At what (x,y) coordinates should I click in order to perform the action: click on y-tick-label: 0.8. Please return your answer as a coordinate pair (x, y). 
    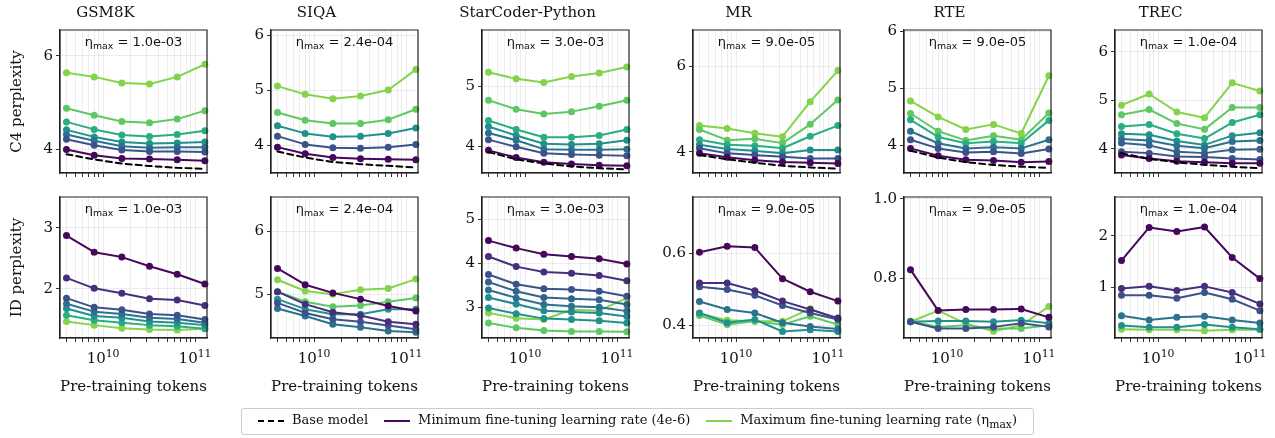
    Looking at the image, I should click on (885, 277).